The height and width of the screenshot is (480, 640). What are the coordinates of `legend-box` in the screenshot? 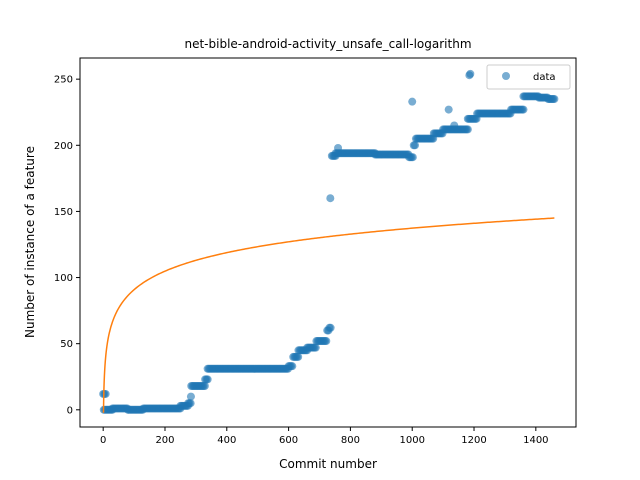 It's located at (528, 77).